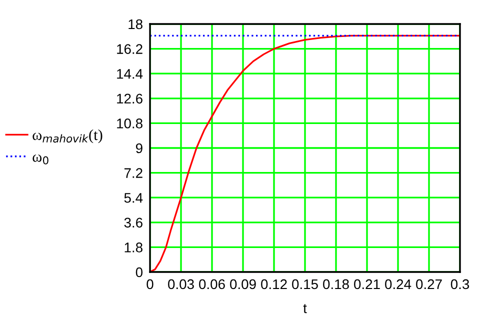 Image resolution: width=487 pixels, height=327 pixels. What do you see at coordinates (243, 284) in the screenshot?
I see `x-tick-label: 0.09` at bounding box center [243, 284].